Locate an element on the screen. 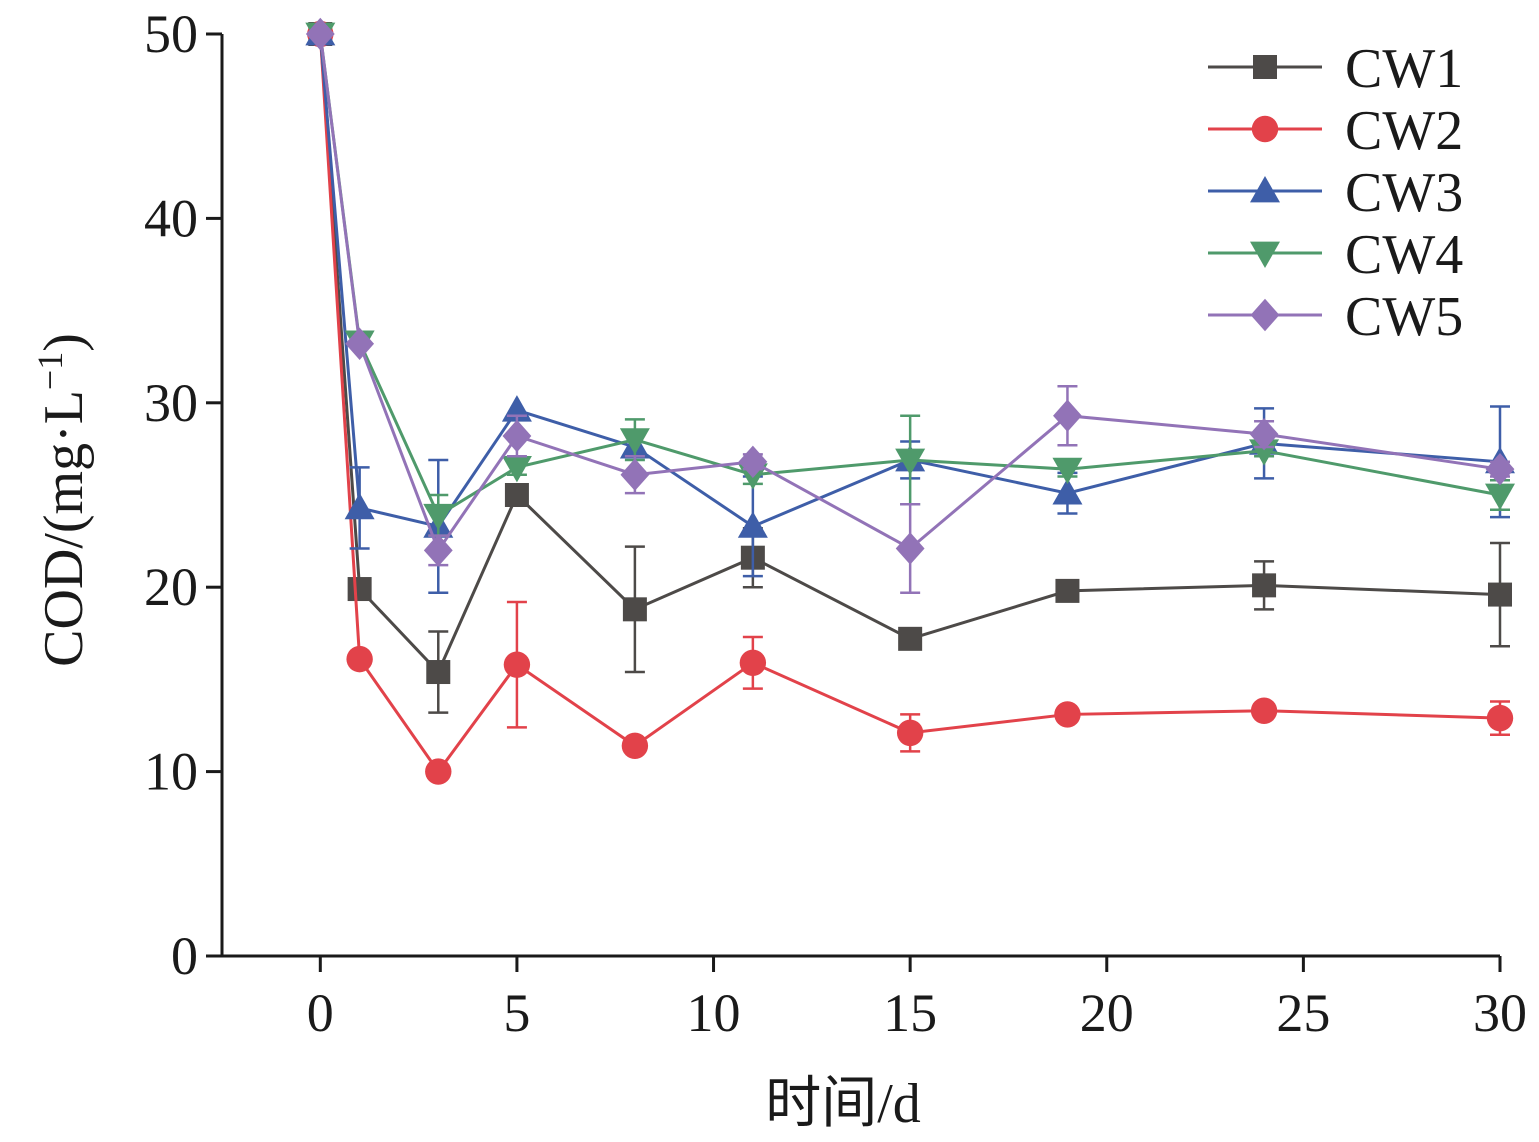 The width and height of the screenshot is (1539, 1142). x-tick-label: 25 is located at coordinates (1303, 1013).